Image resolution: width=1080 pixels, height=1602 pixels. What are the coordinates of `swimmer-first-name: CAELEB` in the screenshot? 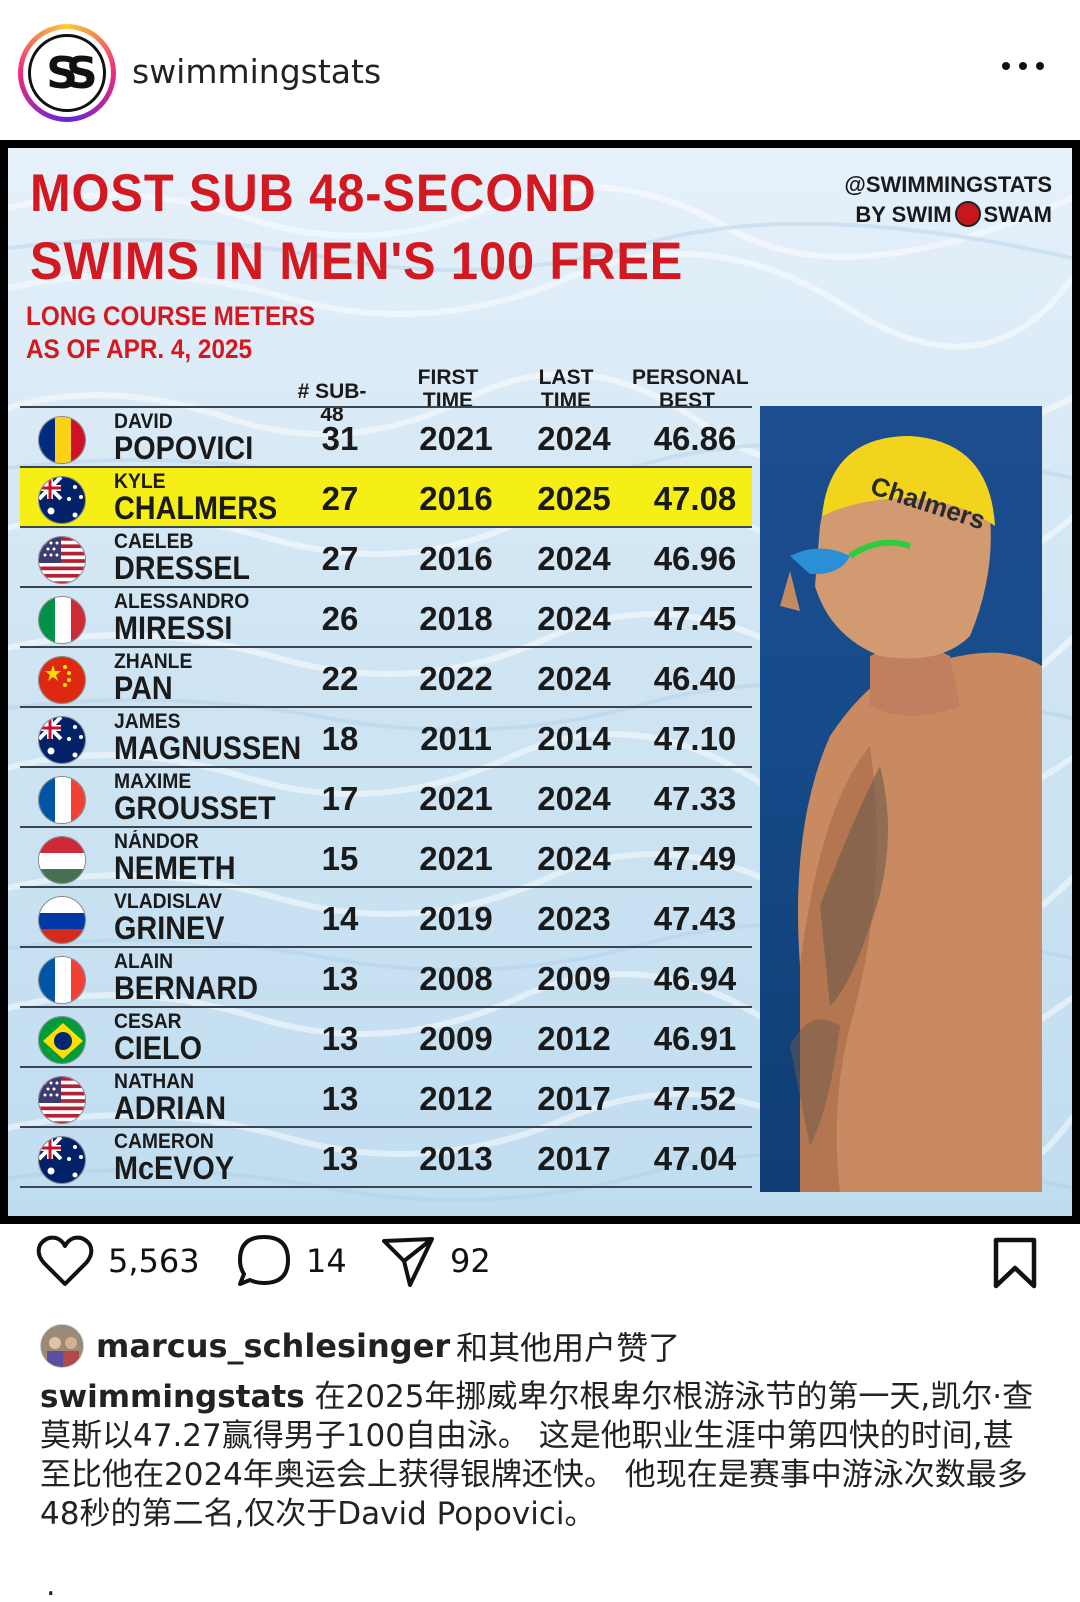 It's located at (154, 541).